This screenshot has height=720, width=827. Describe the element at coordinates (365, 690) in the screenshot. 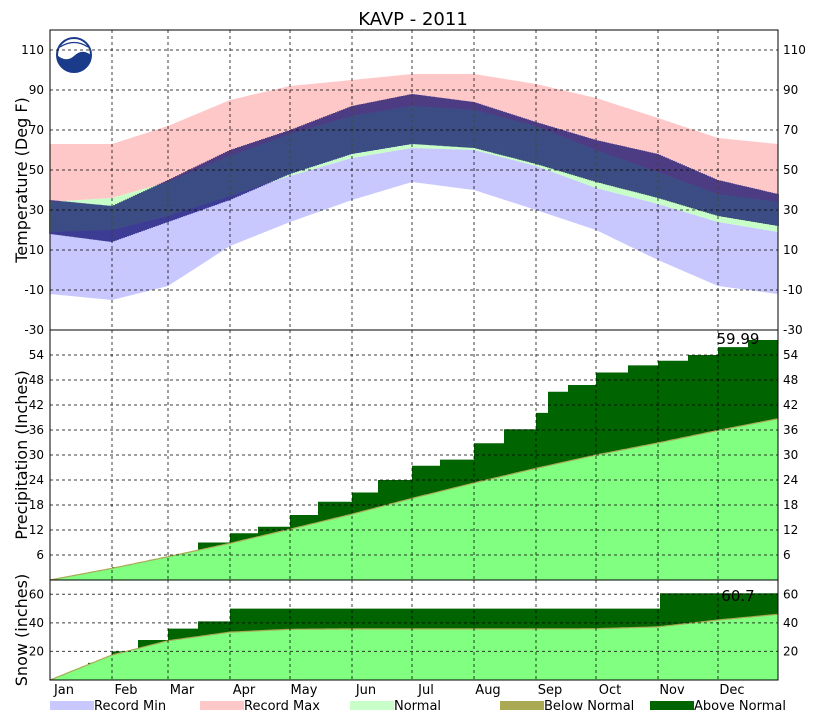

I see `month-label: Jun` at that location.